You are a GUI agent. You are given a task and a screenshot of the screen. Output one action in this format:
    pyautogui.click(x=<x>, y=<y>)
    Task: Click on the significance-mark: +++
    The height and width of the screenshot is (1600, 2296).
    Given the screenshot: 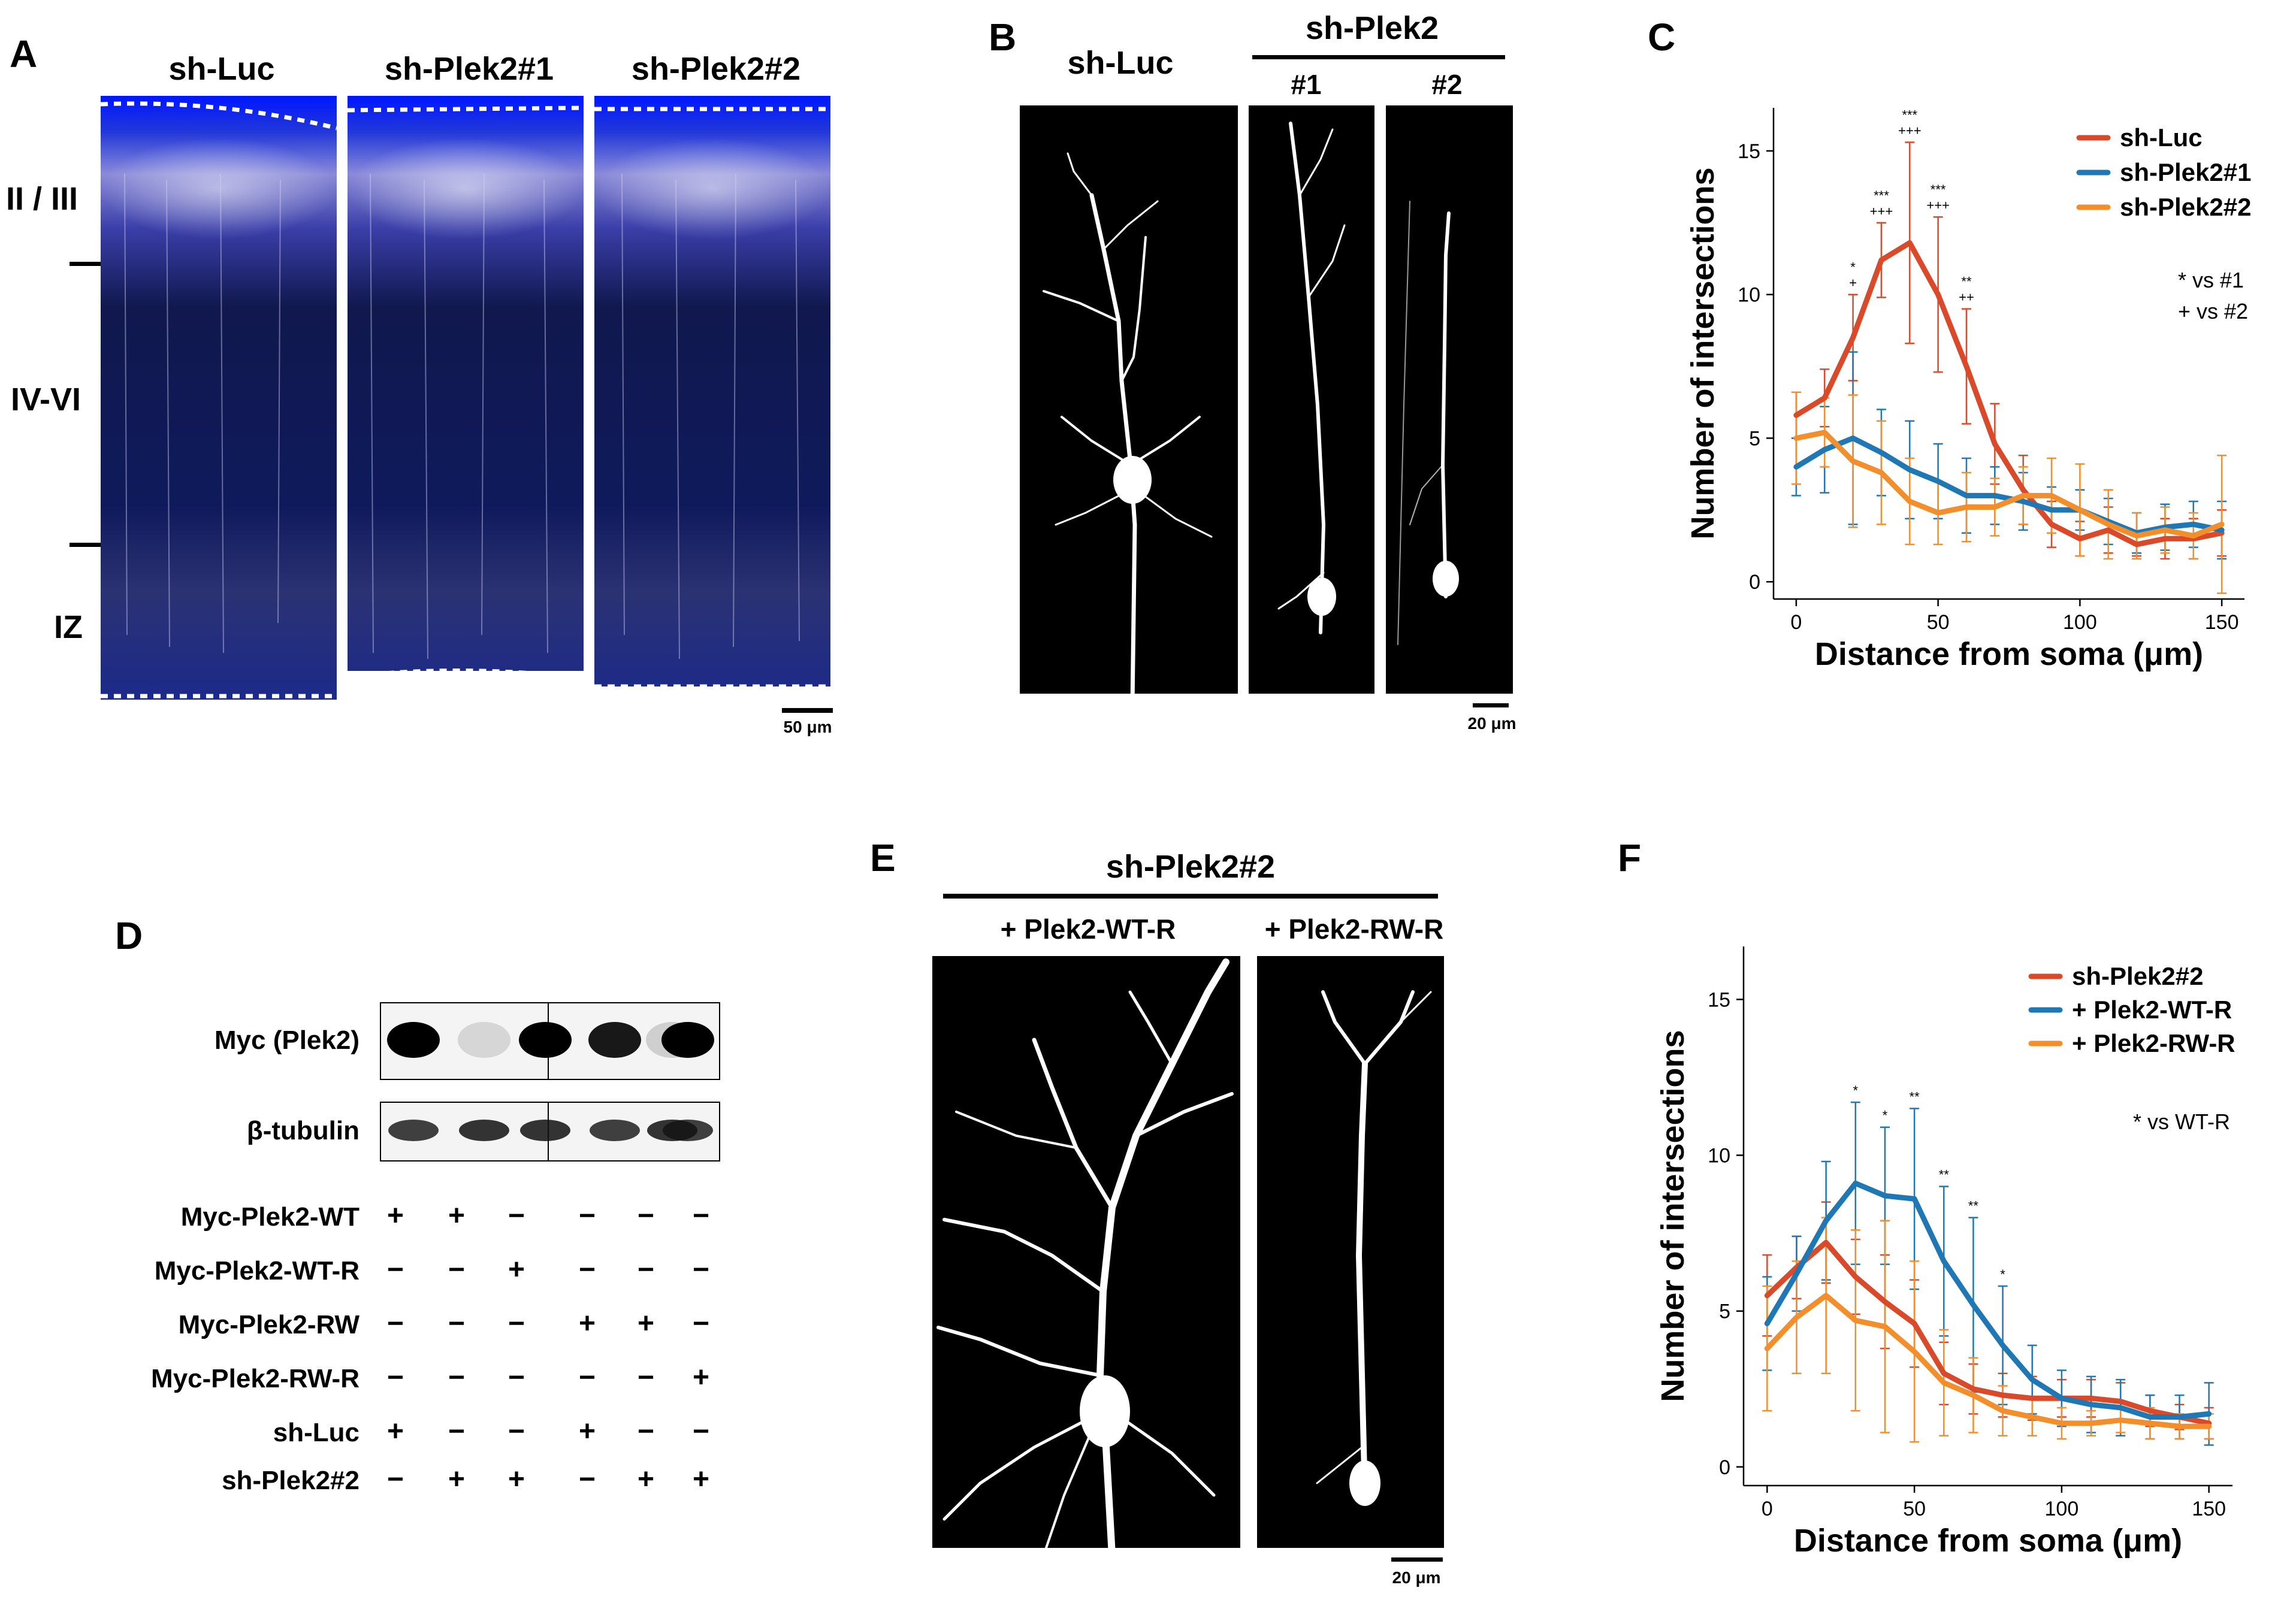 What is the action you would take?
    pyautogui.click(x=1881, y=211)
    